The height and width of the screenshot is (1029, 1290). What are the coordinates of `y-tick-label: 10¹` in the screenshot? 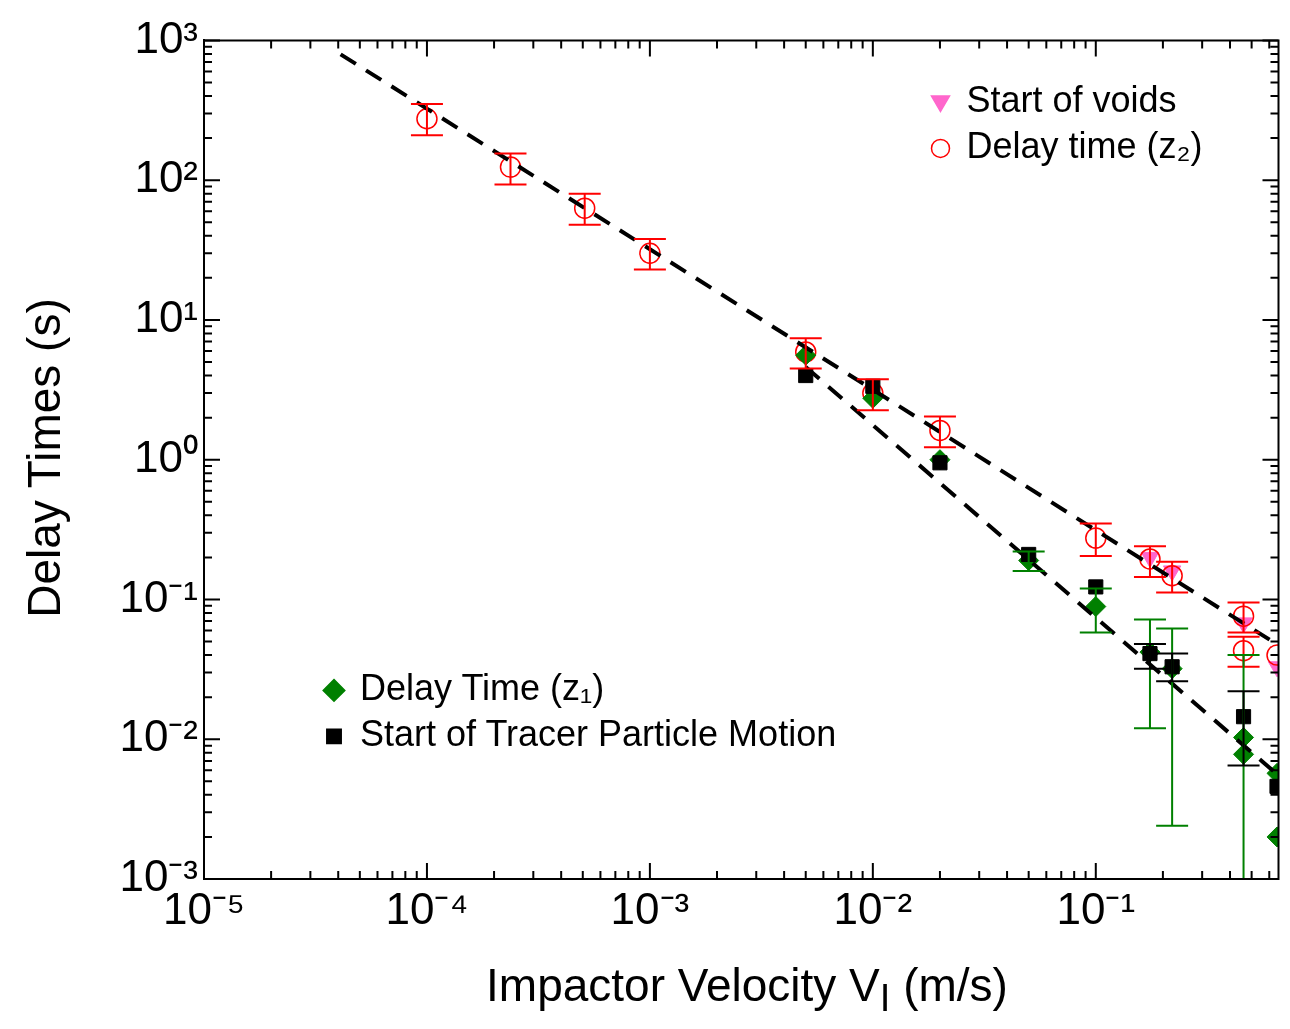 It's located at (166, 317).